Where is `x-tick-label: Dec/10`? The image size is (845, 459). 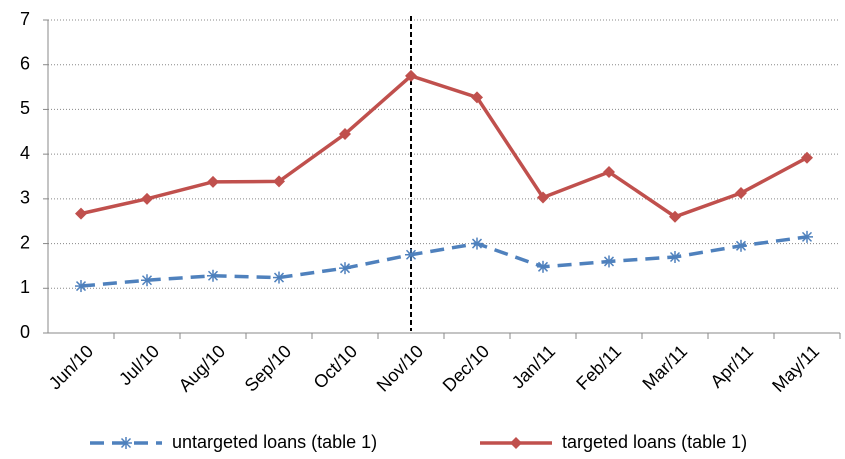 x-tick-label: Dec/10 is located at coordinates (466, 368).